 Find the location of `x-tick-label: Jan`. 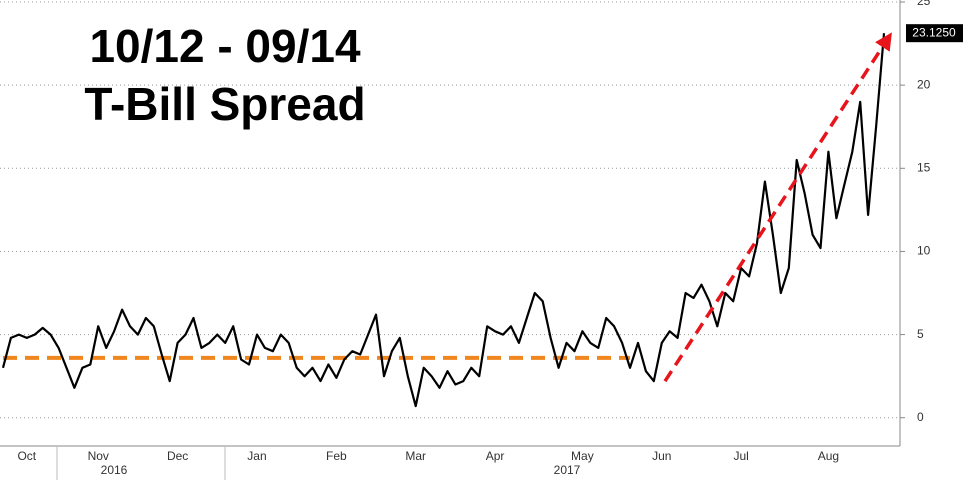

x-tick-label: Jan is located at coordinates (256, 456).